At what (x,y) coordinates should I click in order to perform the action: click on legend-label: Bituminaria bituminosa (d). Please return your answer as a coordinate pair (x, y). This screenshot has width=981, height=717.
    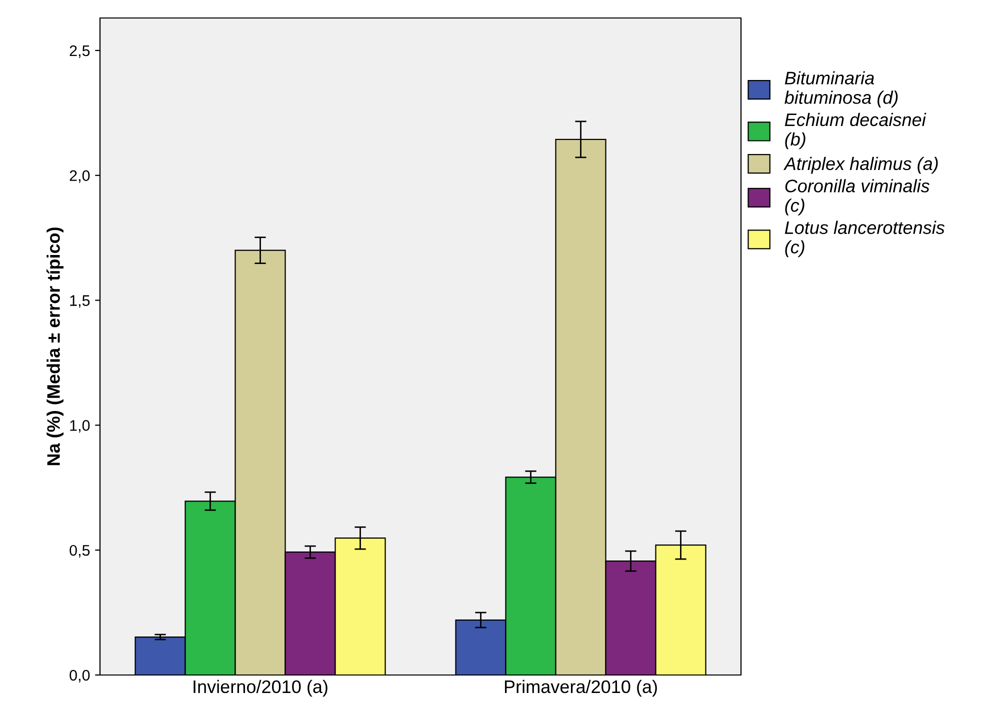
    Looking at the image, I should click on (841, 89).